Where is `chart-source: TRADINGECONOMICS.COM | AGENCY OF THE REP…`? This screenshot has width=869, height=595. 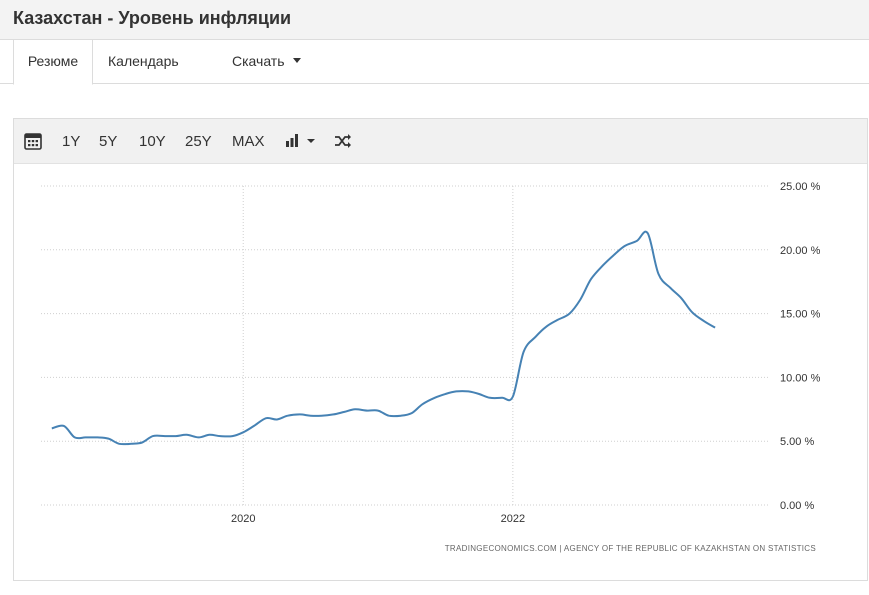 chart-source: TRADINGECONOMICS.COM | AGENCY OF THE REP… is located at coordinates (630, 548).